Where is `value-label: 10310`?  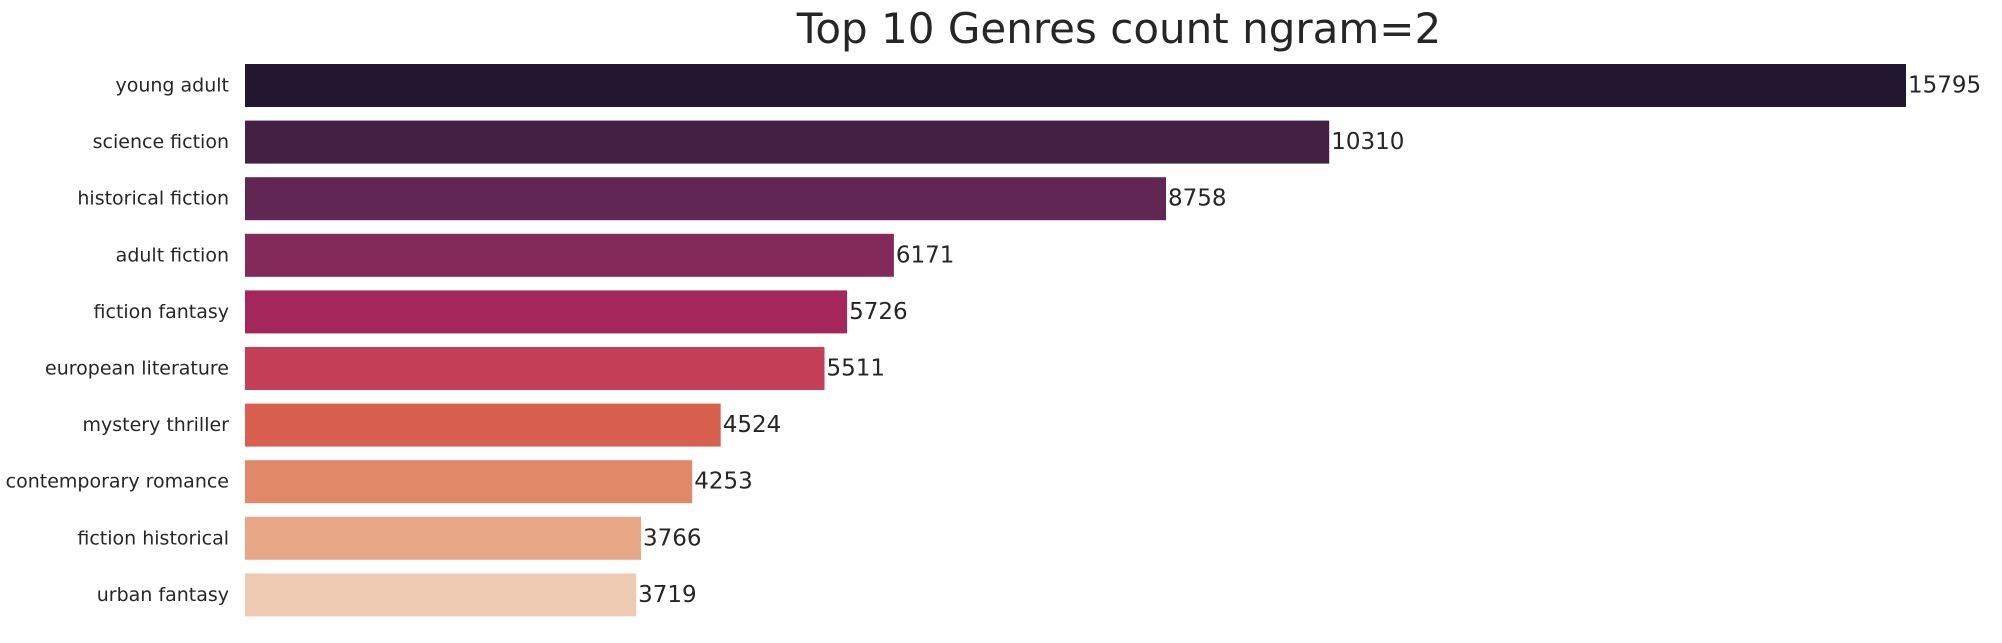 value-label: 10310 is located at coordinates (1367, 142).